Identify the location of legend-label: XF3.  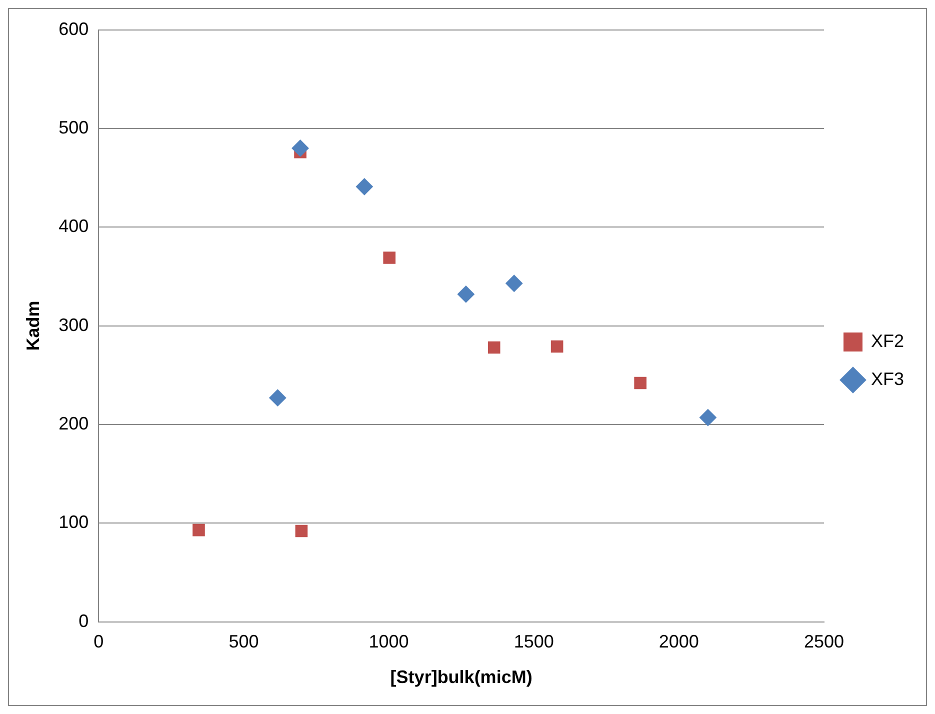
(887, 378).